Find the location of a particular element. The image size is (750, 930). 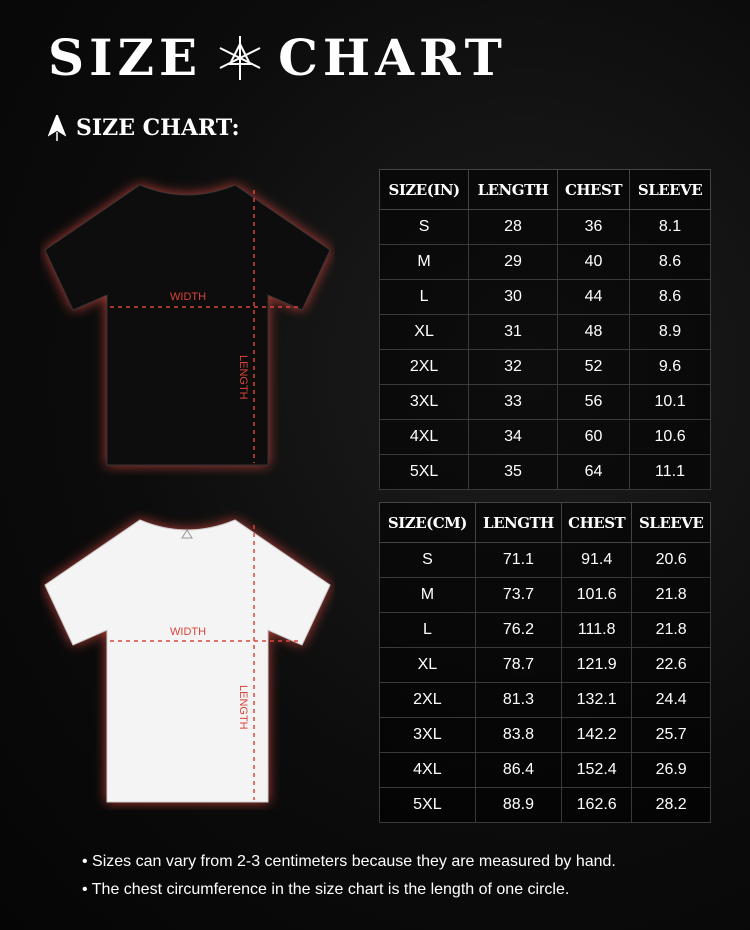

section-heading: SIZE CHART: is located at coordinates (144, 128).